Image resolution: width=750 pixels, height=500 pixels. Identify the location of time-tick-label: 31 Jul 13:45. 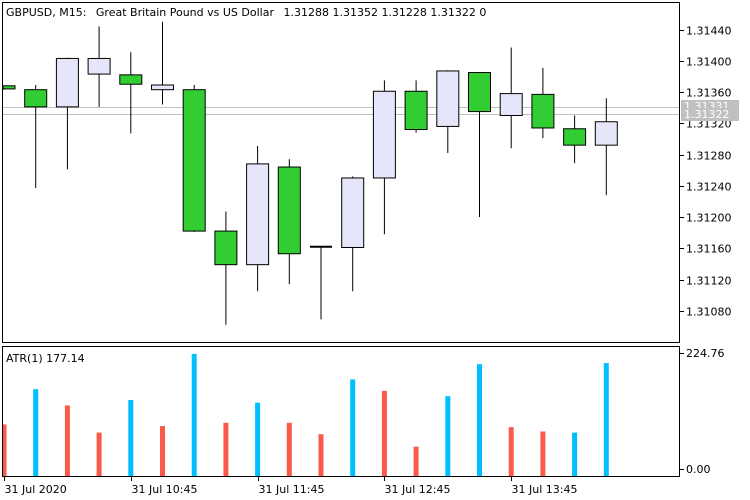
(545, 489).